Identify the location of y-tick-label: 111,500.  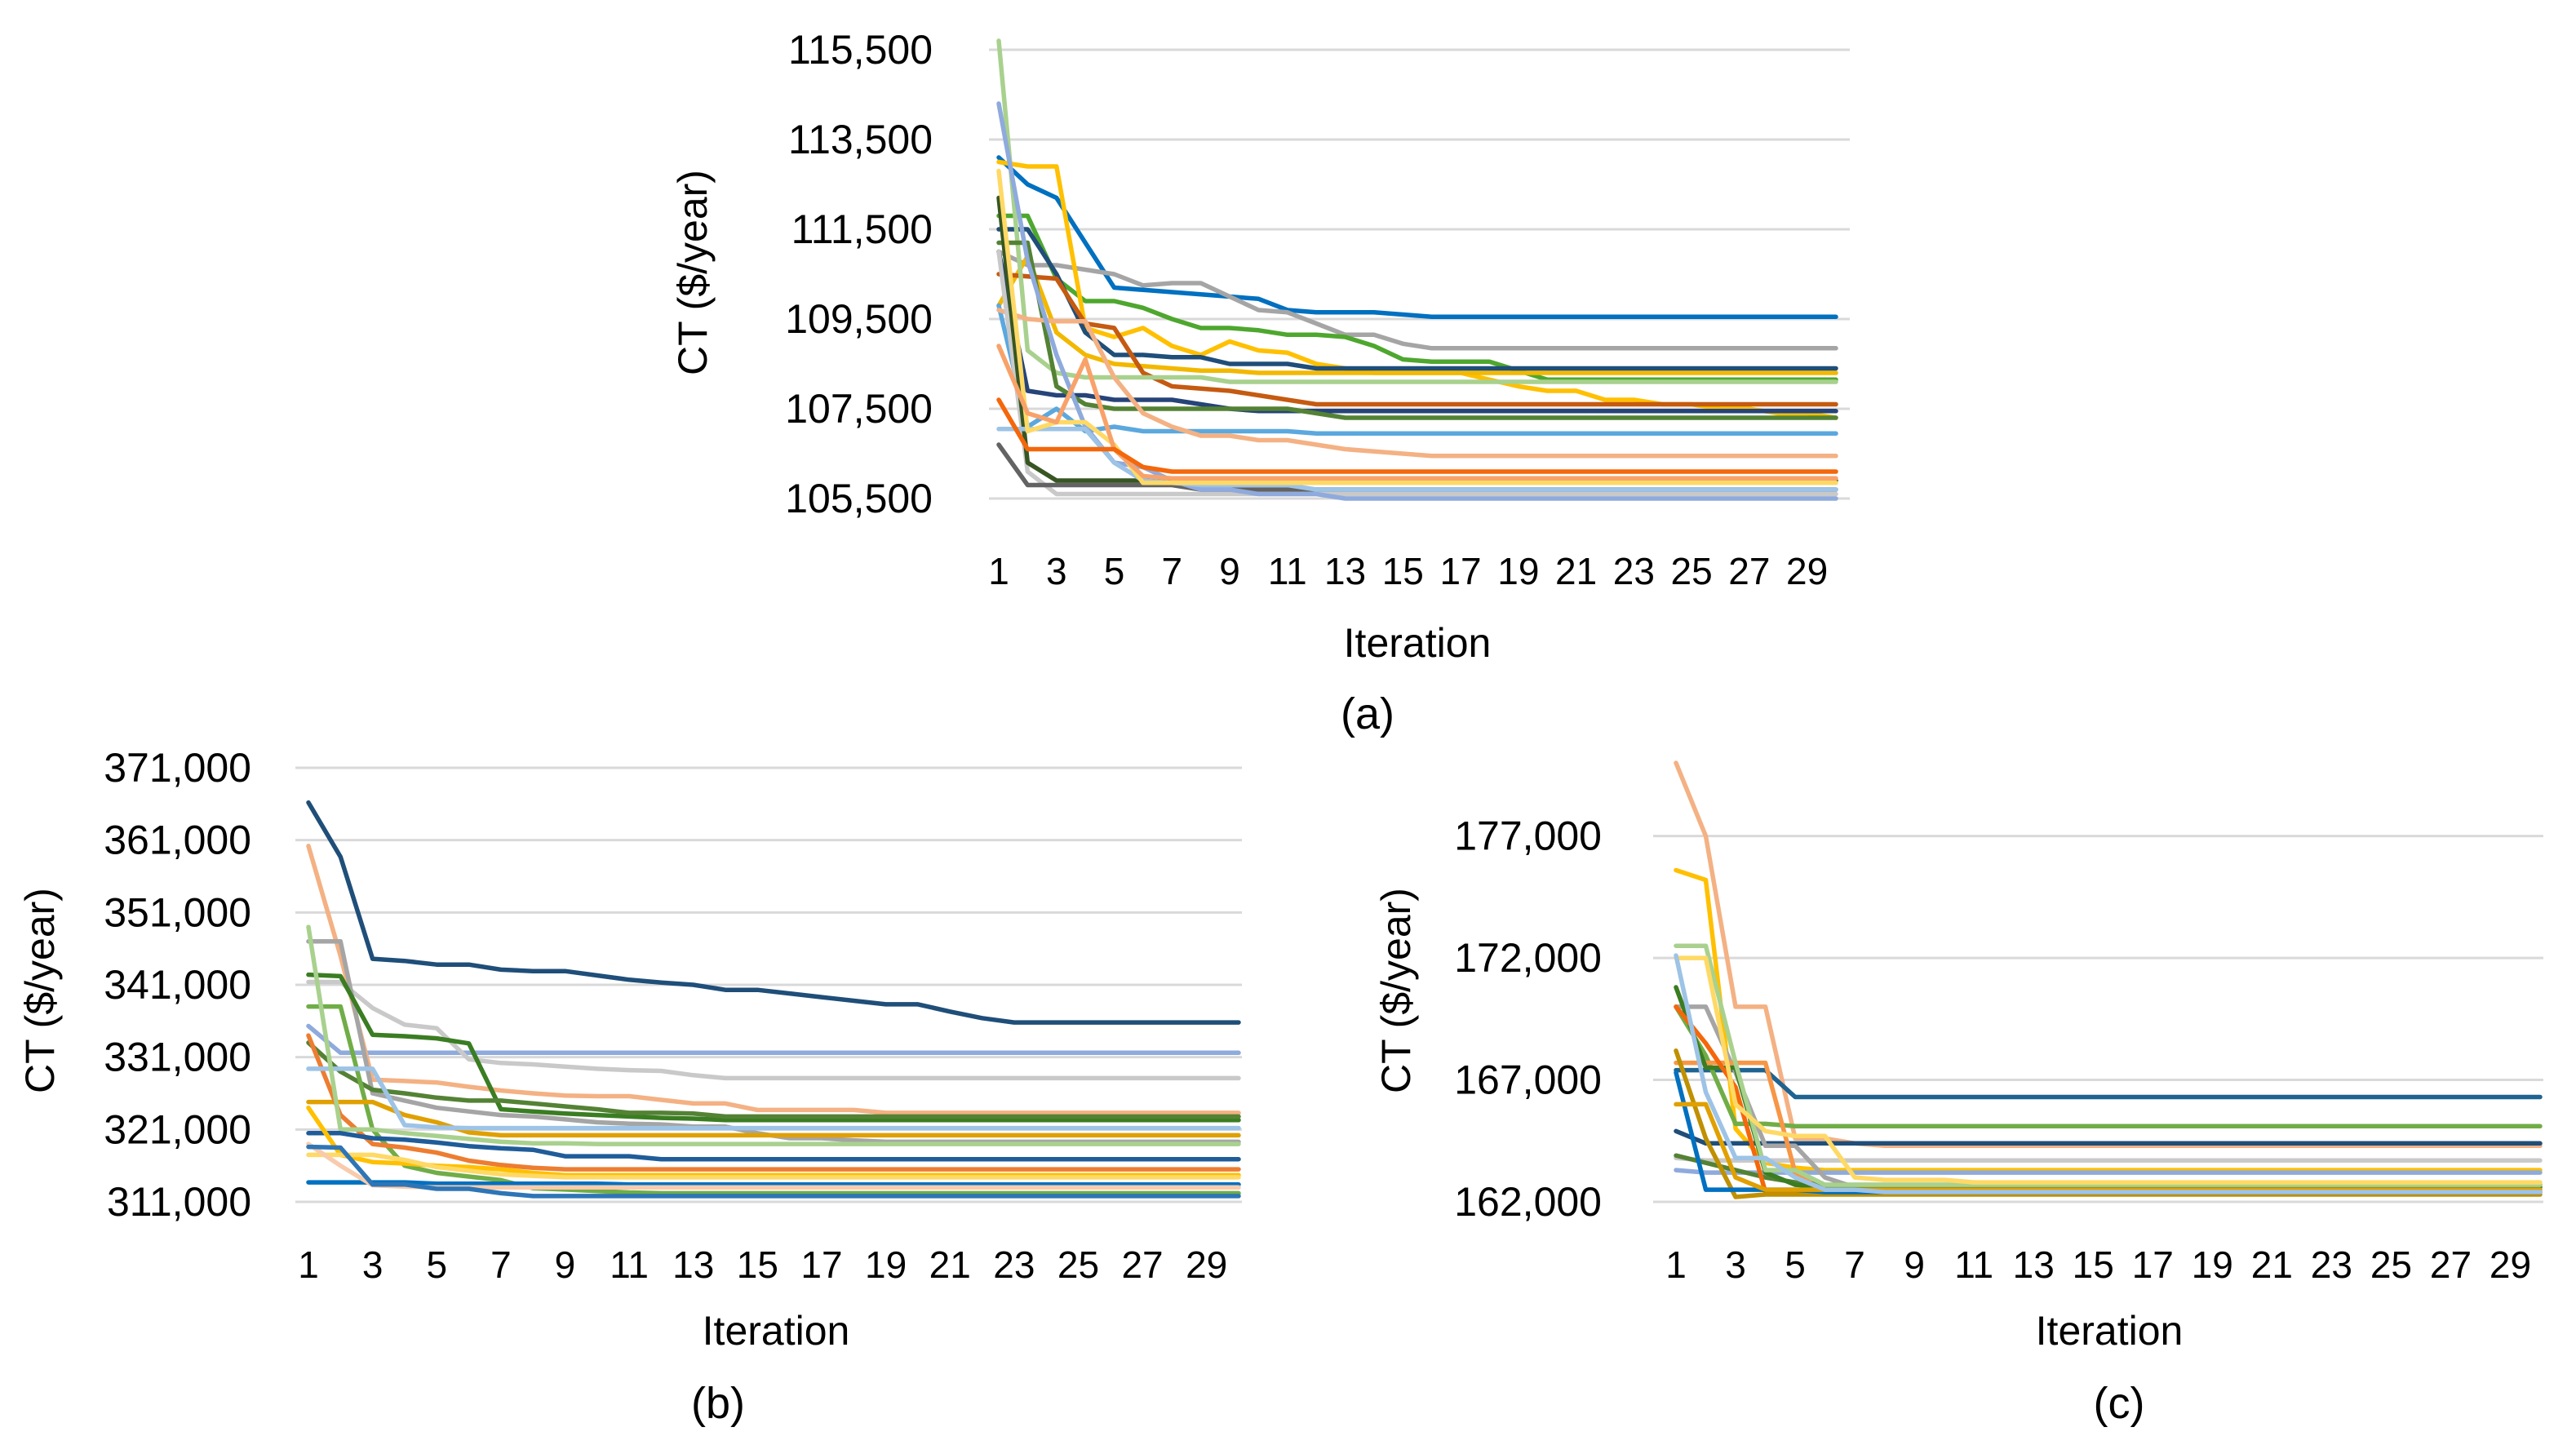
(862, 229).